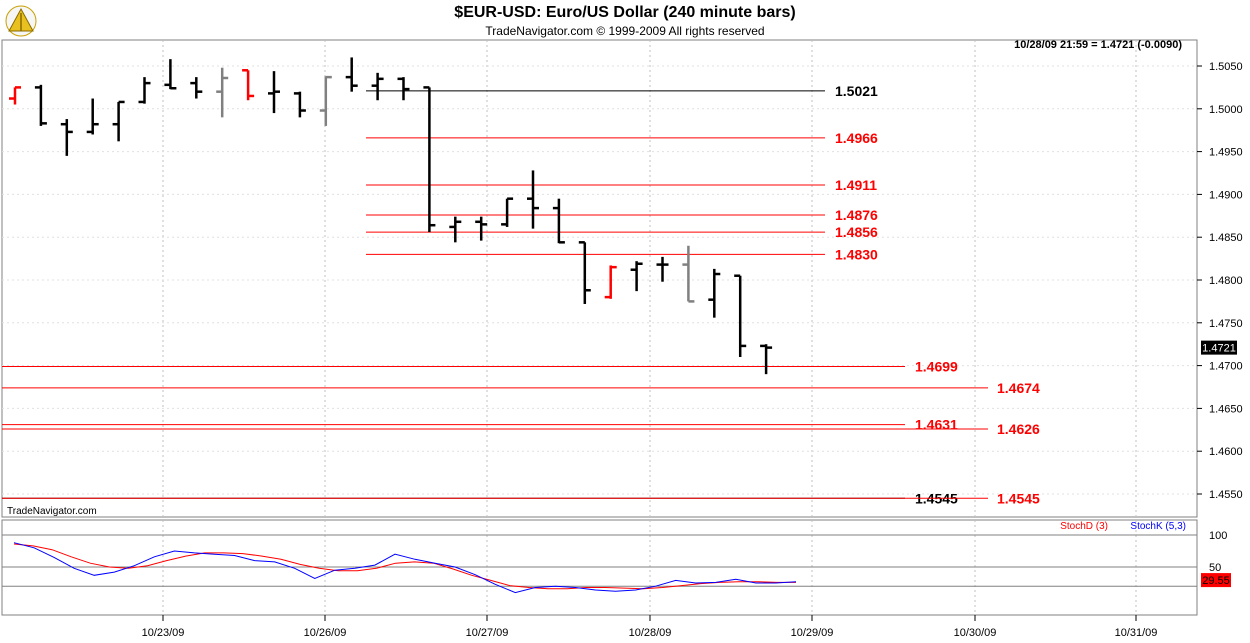 The image size is (1250, 643). What do you see at coordinates (812, 633) in the screenshot?
I see `date-tick-label: 10/29/09` at bounding box center [812, 633].